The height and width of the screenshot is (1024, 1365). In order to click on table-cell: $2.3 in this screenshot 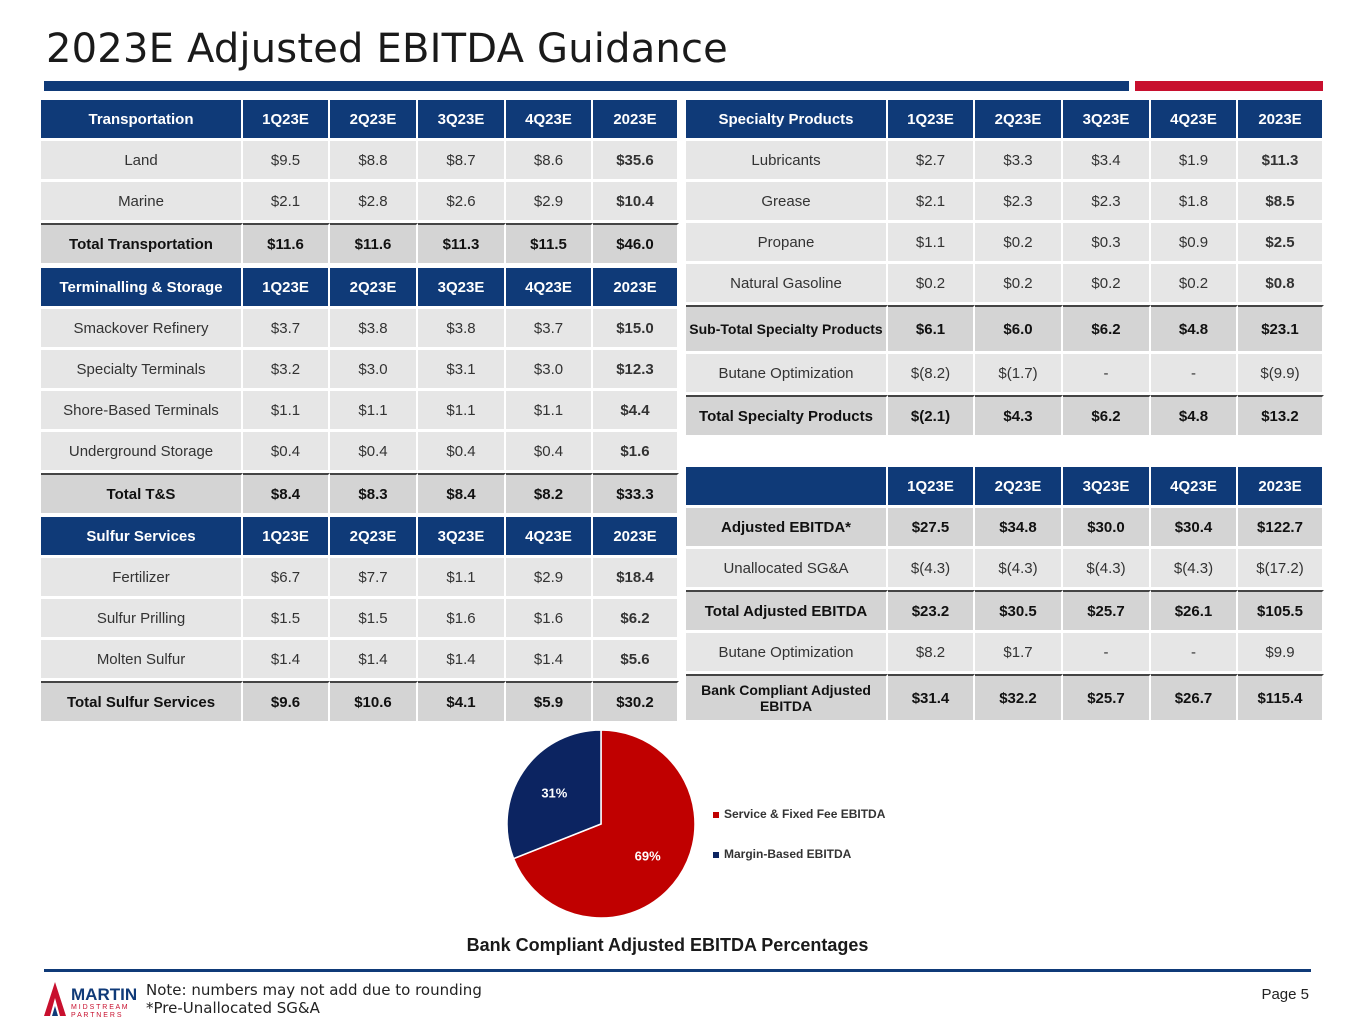, I will do `click(1107, 202)`.